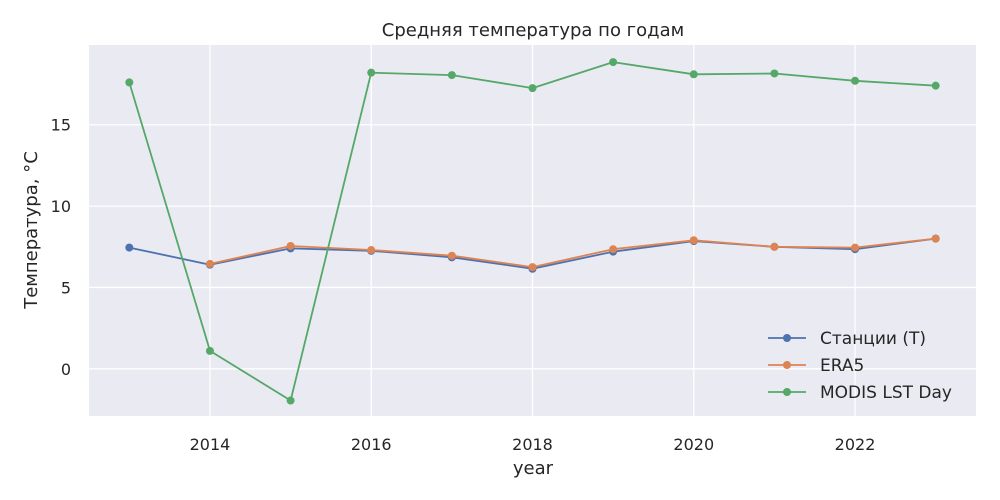 The height and width of the screenshot is (500, 1000). Describe the element at coordinates (533, 468) in the screenshot. I see `x-axis-label: year` at that location.